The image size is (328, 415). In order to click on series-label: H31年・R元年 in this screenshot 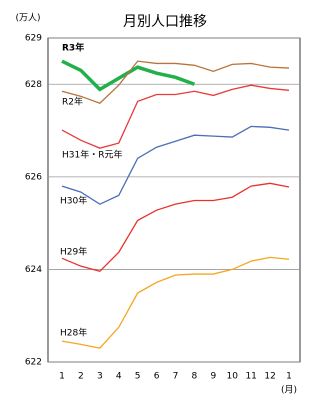, I will do `click(92, 155)`.